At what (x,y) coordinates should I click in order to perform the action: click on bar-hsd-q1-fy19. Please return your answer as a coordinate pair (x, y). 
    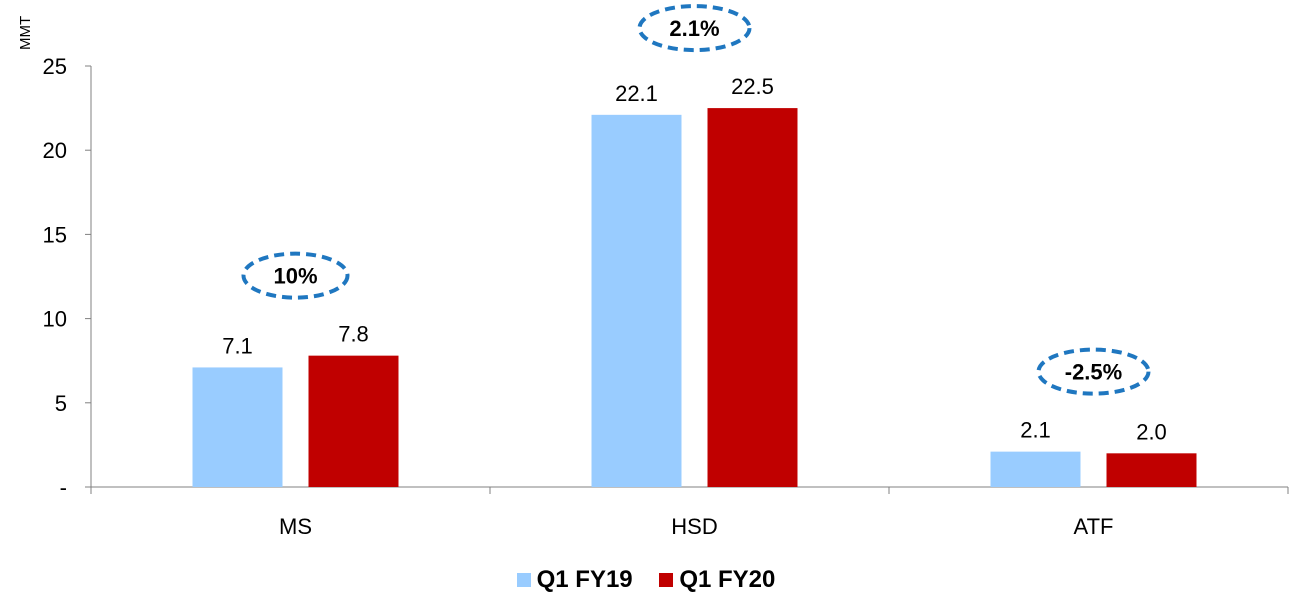
    Looking at the image, I should click on (636, 300).